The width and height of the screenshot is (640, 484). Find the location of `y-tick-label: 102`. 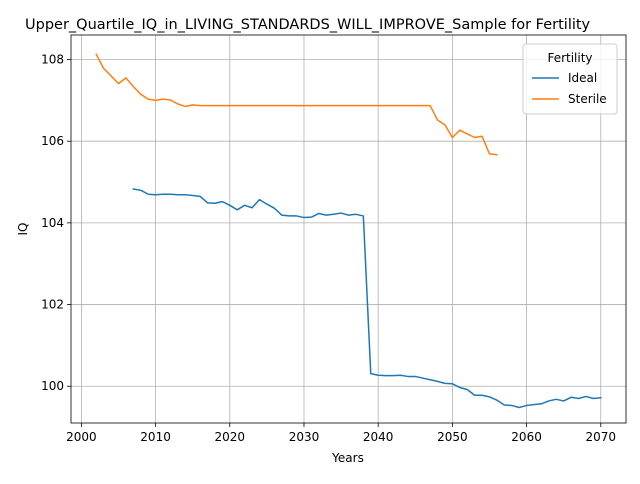

y-tick-label: 102 is located at coordinates (52, 305).